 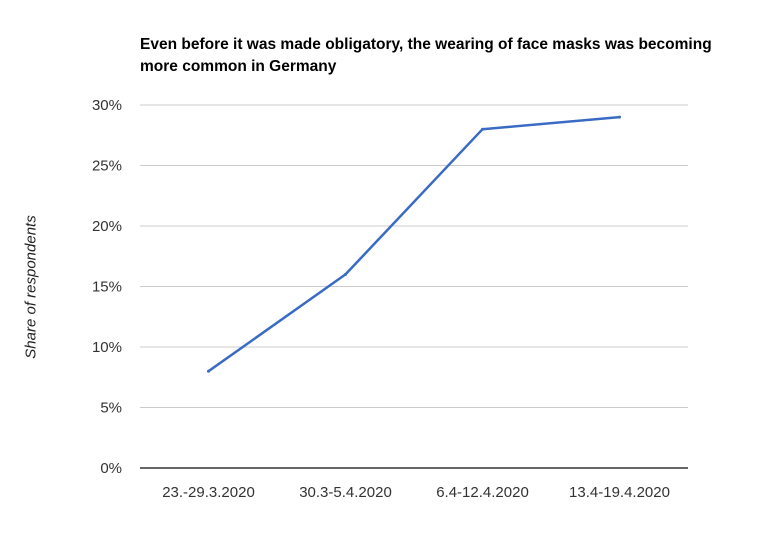 I want to click on x-tick-label: 30.3-5.4.2020, so click(x=345, y=492).